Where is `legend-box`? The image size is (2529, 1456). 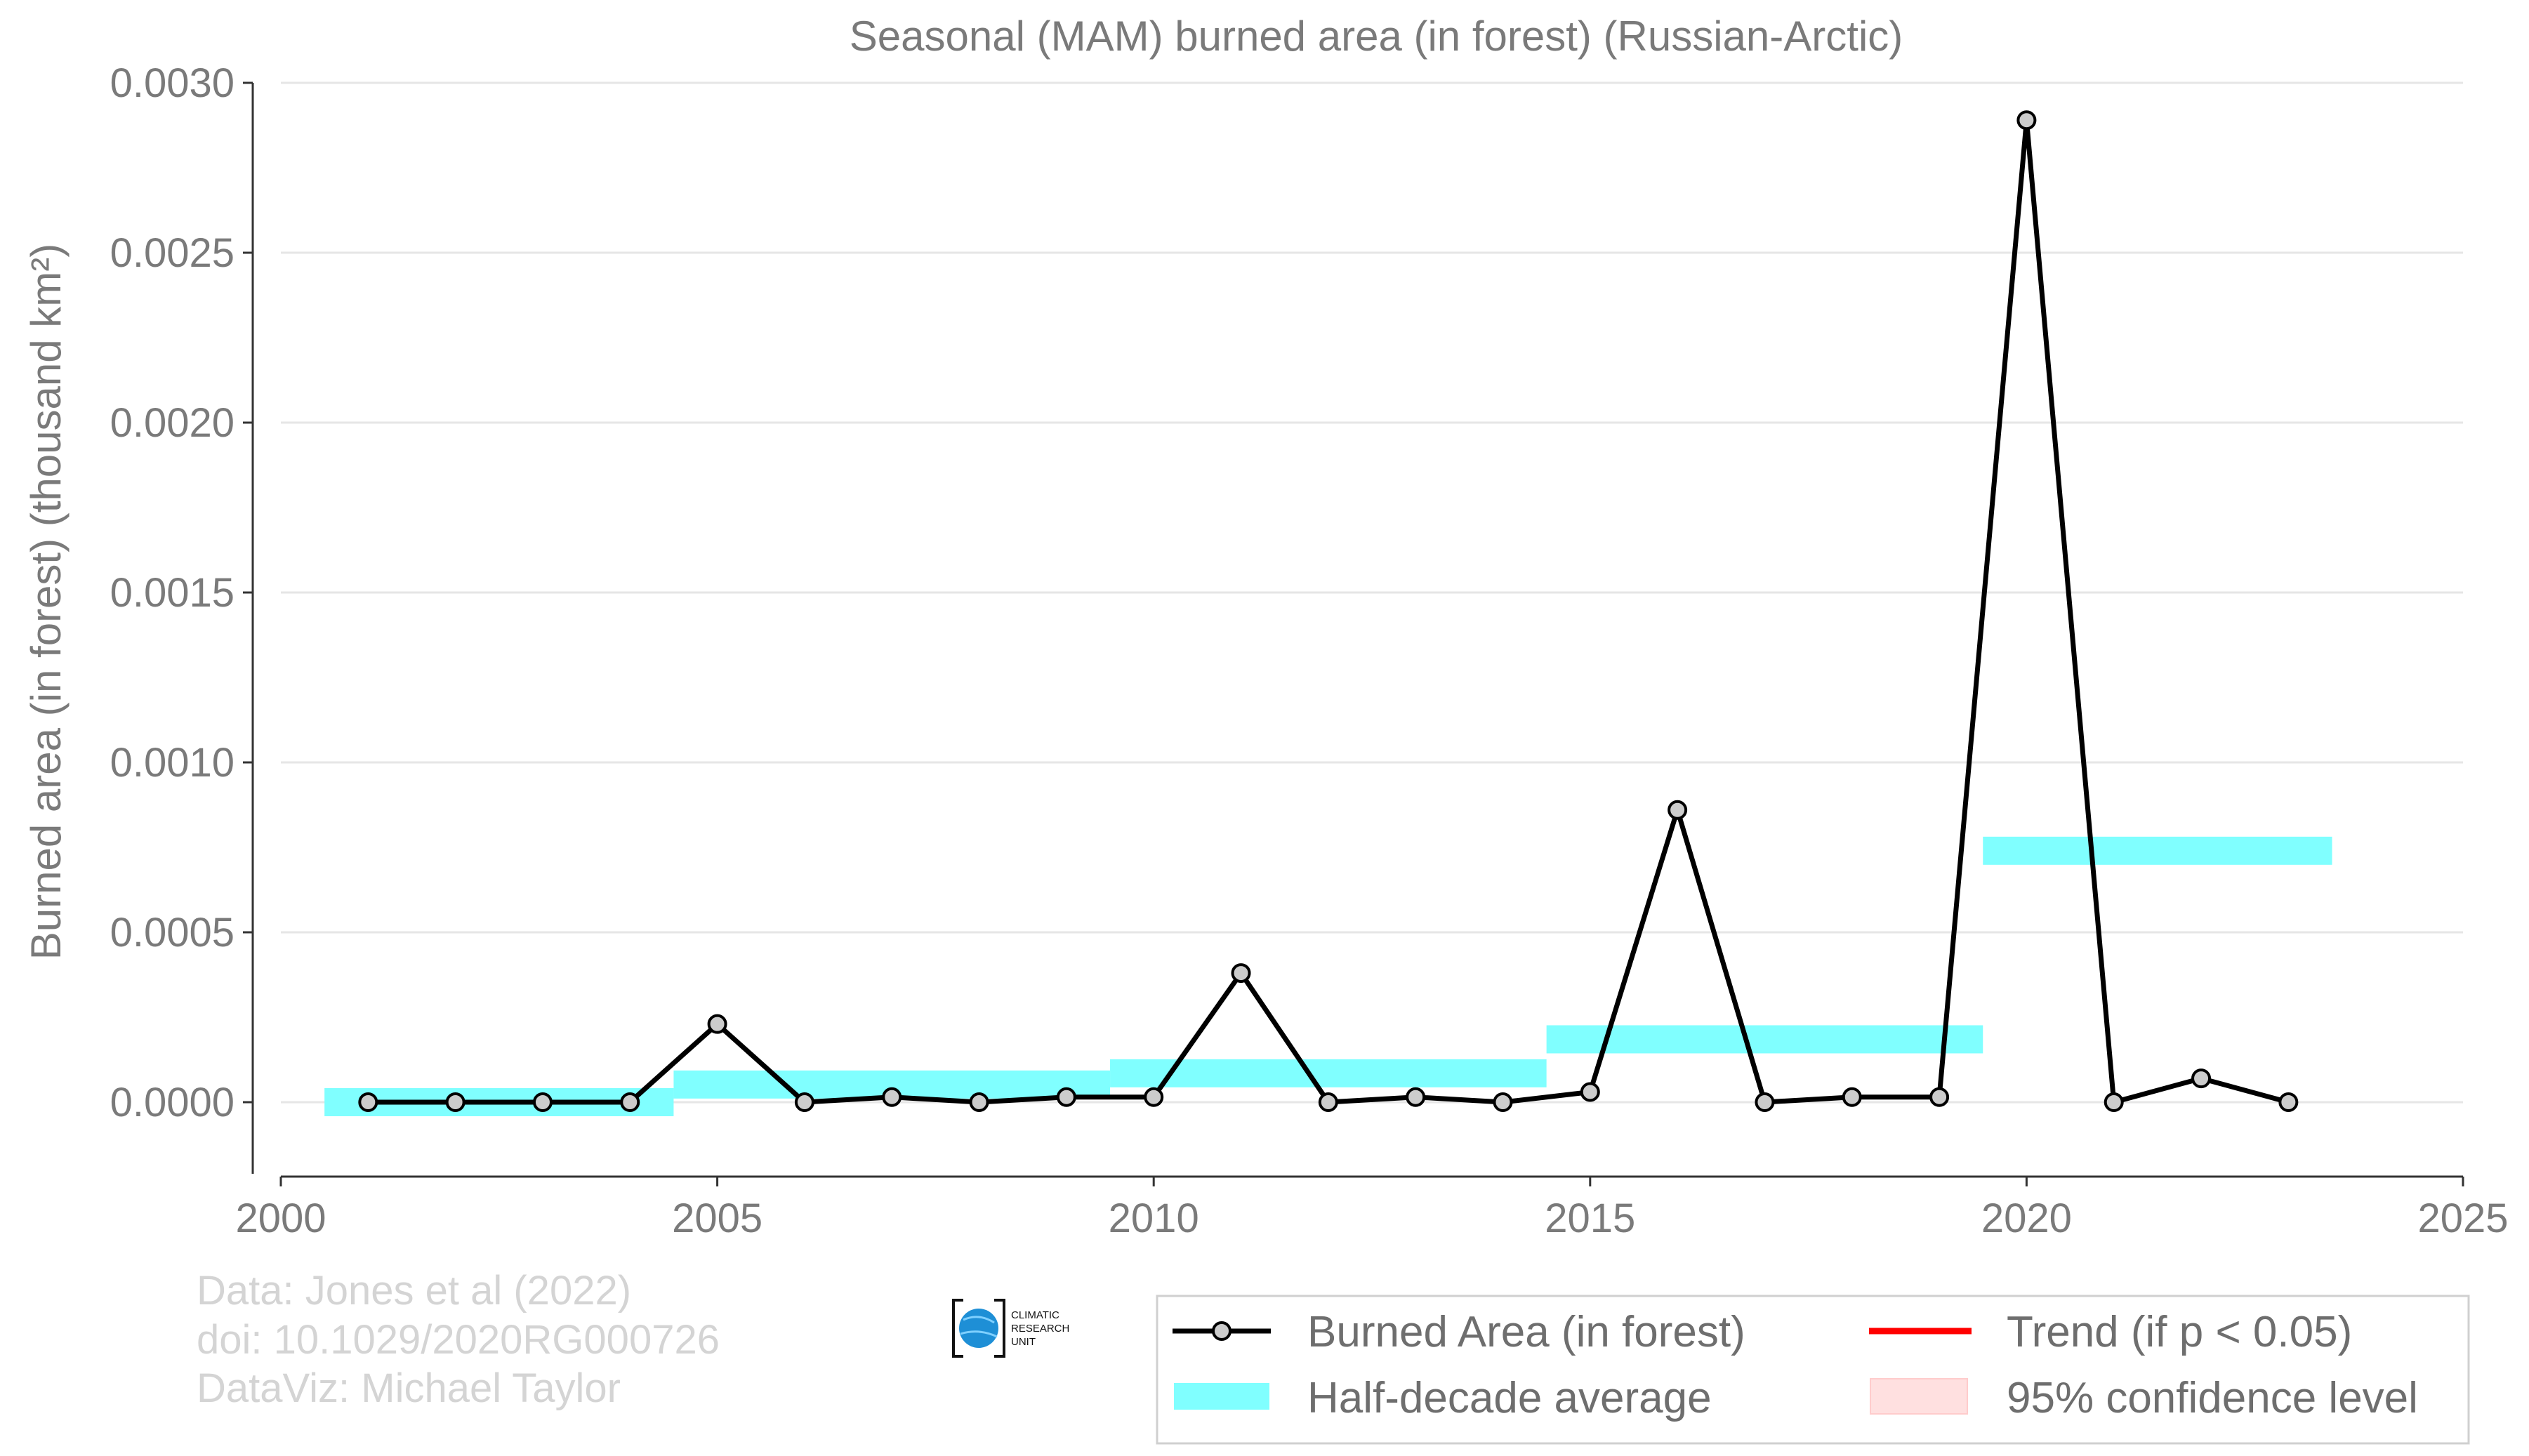 legend-box is located at coordinates (1813, 1370).